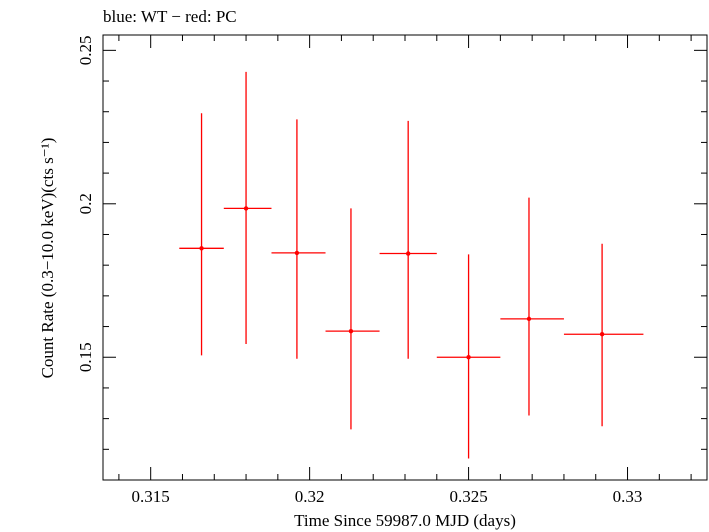 The width and height of the screenshot is (709, 532). What do you see at coordinates (85, 203) in the screenshot?
I see `y-tick-label: 0.2` at bounding box center [85, 203].